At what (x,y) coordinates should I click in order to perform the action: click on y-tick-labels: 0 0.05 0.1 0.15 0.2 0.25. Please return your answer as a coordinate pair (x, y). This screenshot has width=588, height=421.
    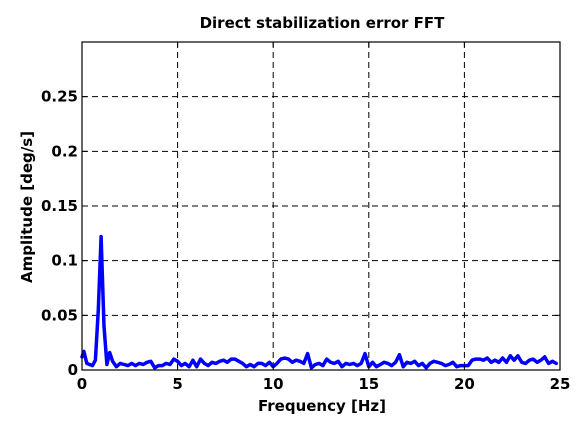
    Looking at the image, I should click on (59, 233).